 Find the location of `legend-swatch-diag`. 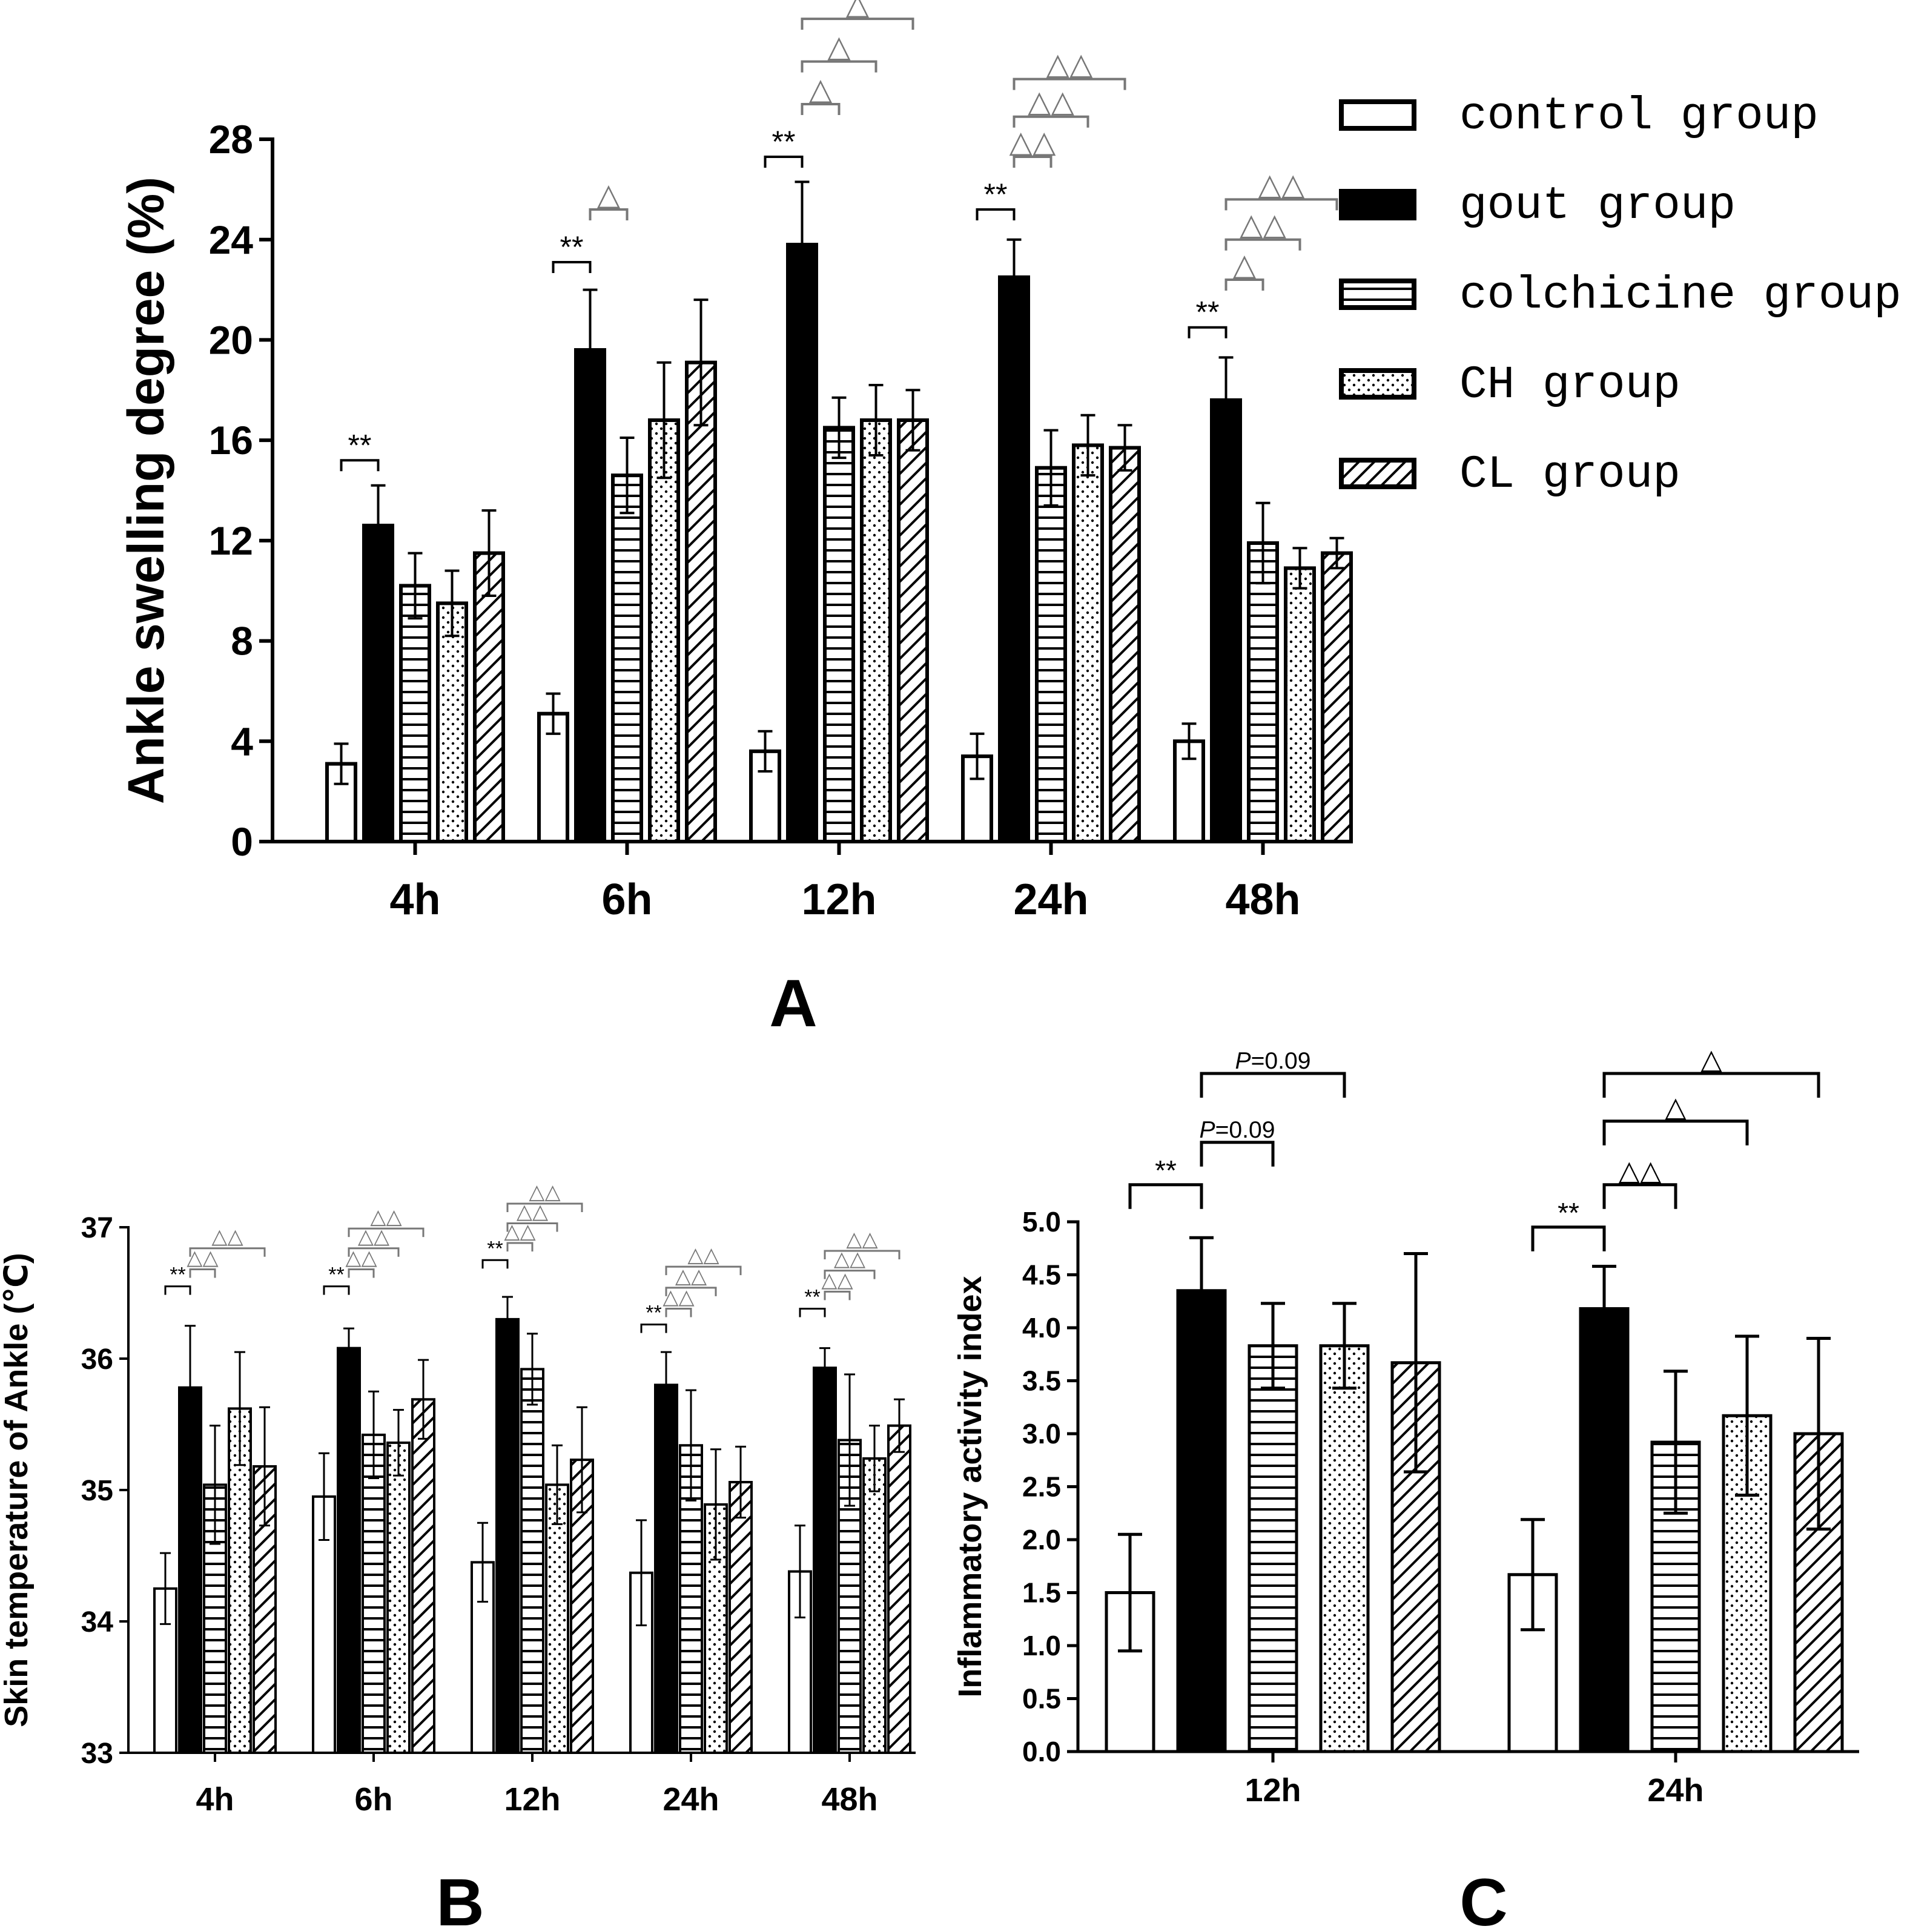

legend-swatch-diag is located at coordinates (1377, 473).